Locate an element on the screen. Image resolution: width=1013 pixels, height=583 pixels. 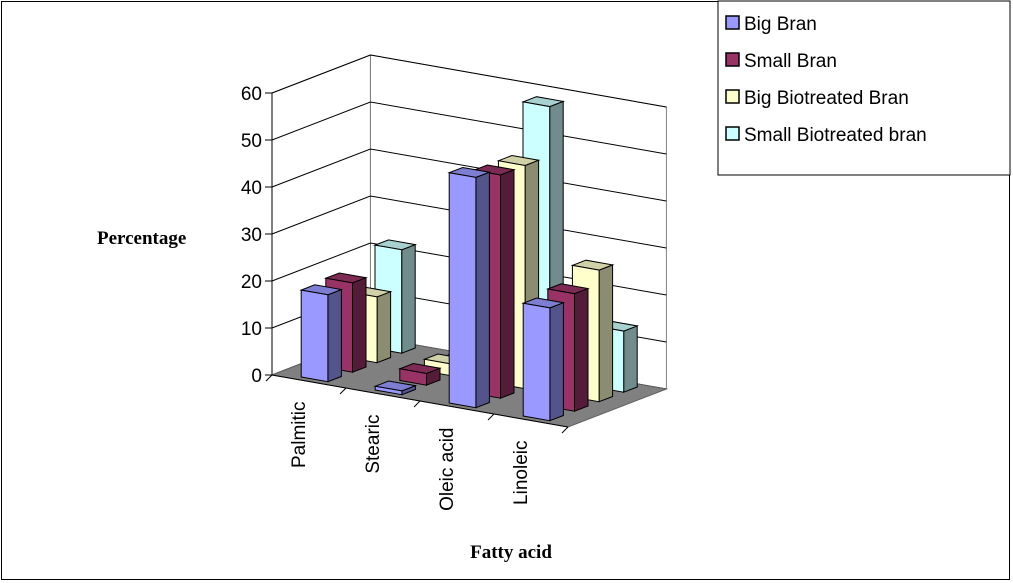
legend-box is located at coordinates (864, 88).